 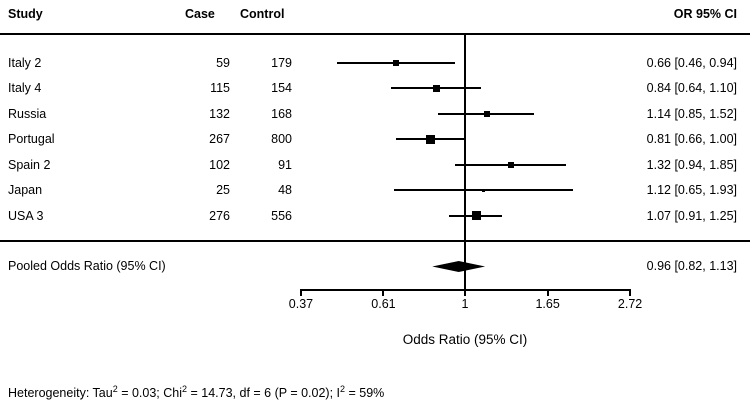 What do you see at coordinates (630, 304) in the screenshot?
I see `x-axis-tick-label: 2.72` at bounding box center [630, 304].